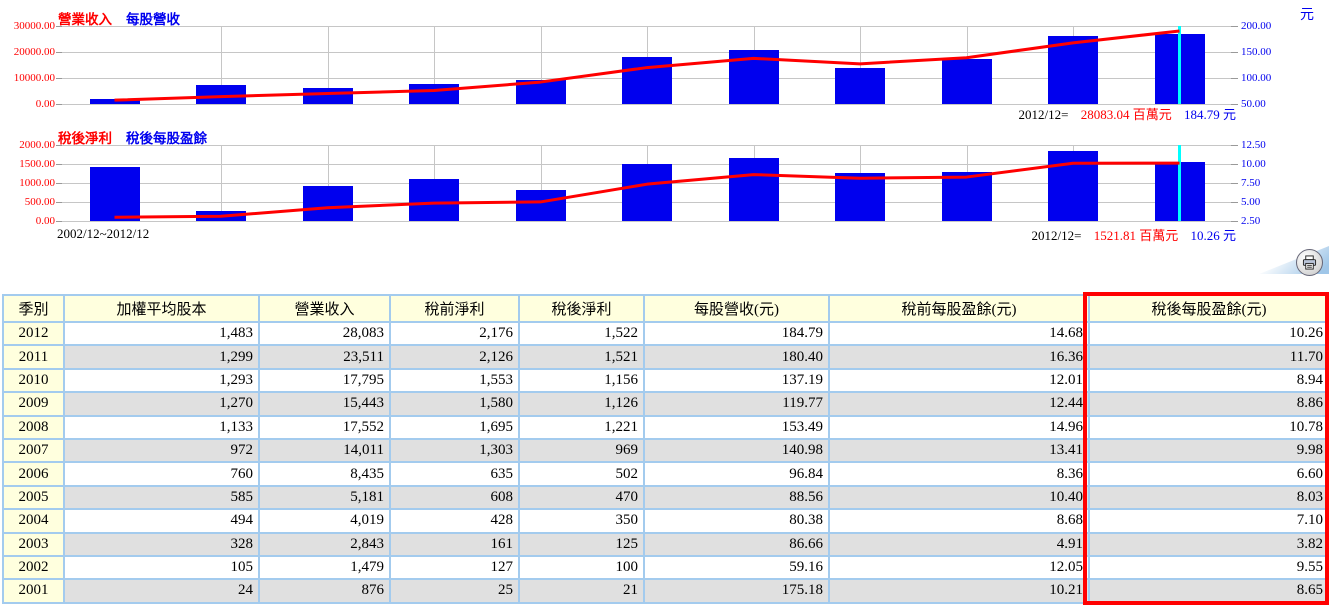 Image resolution: width=1329 pixels, height=608 pixels. Describe the element at coordinates (1056, 235) in the screenshot. I see `annotation-date: 2012/12=` at that location.